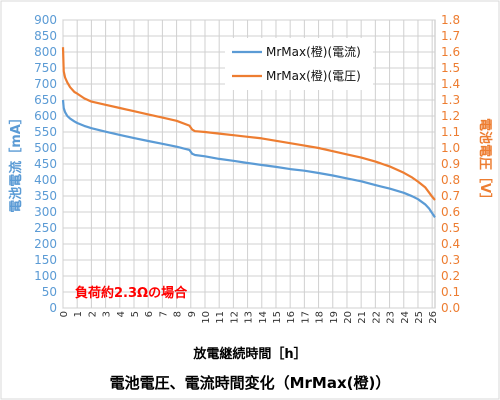 The image size is (500, 400). What do you see at coordinates (320, 317) in the screenshot?
I see `x-tick-label: 18` at bounding box center [320, 317].